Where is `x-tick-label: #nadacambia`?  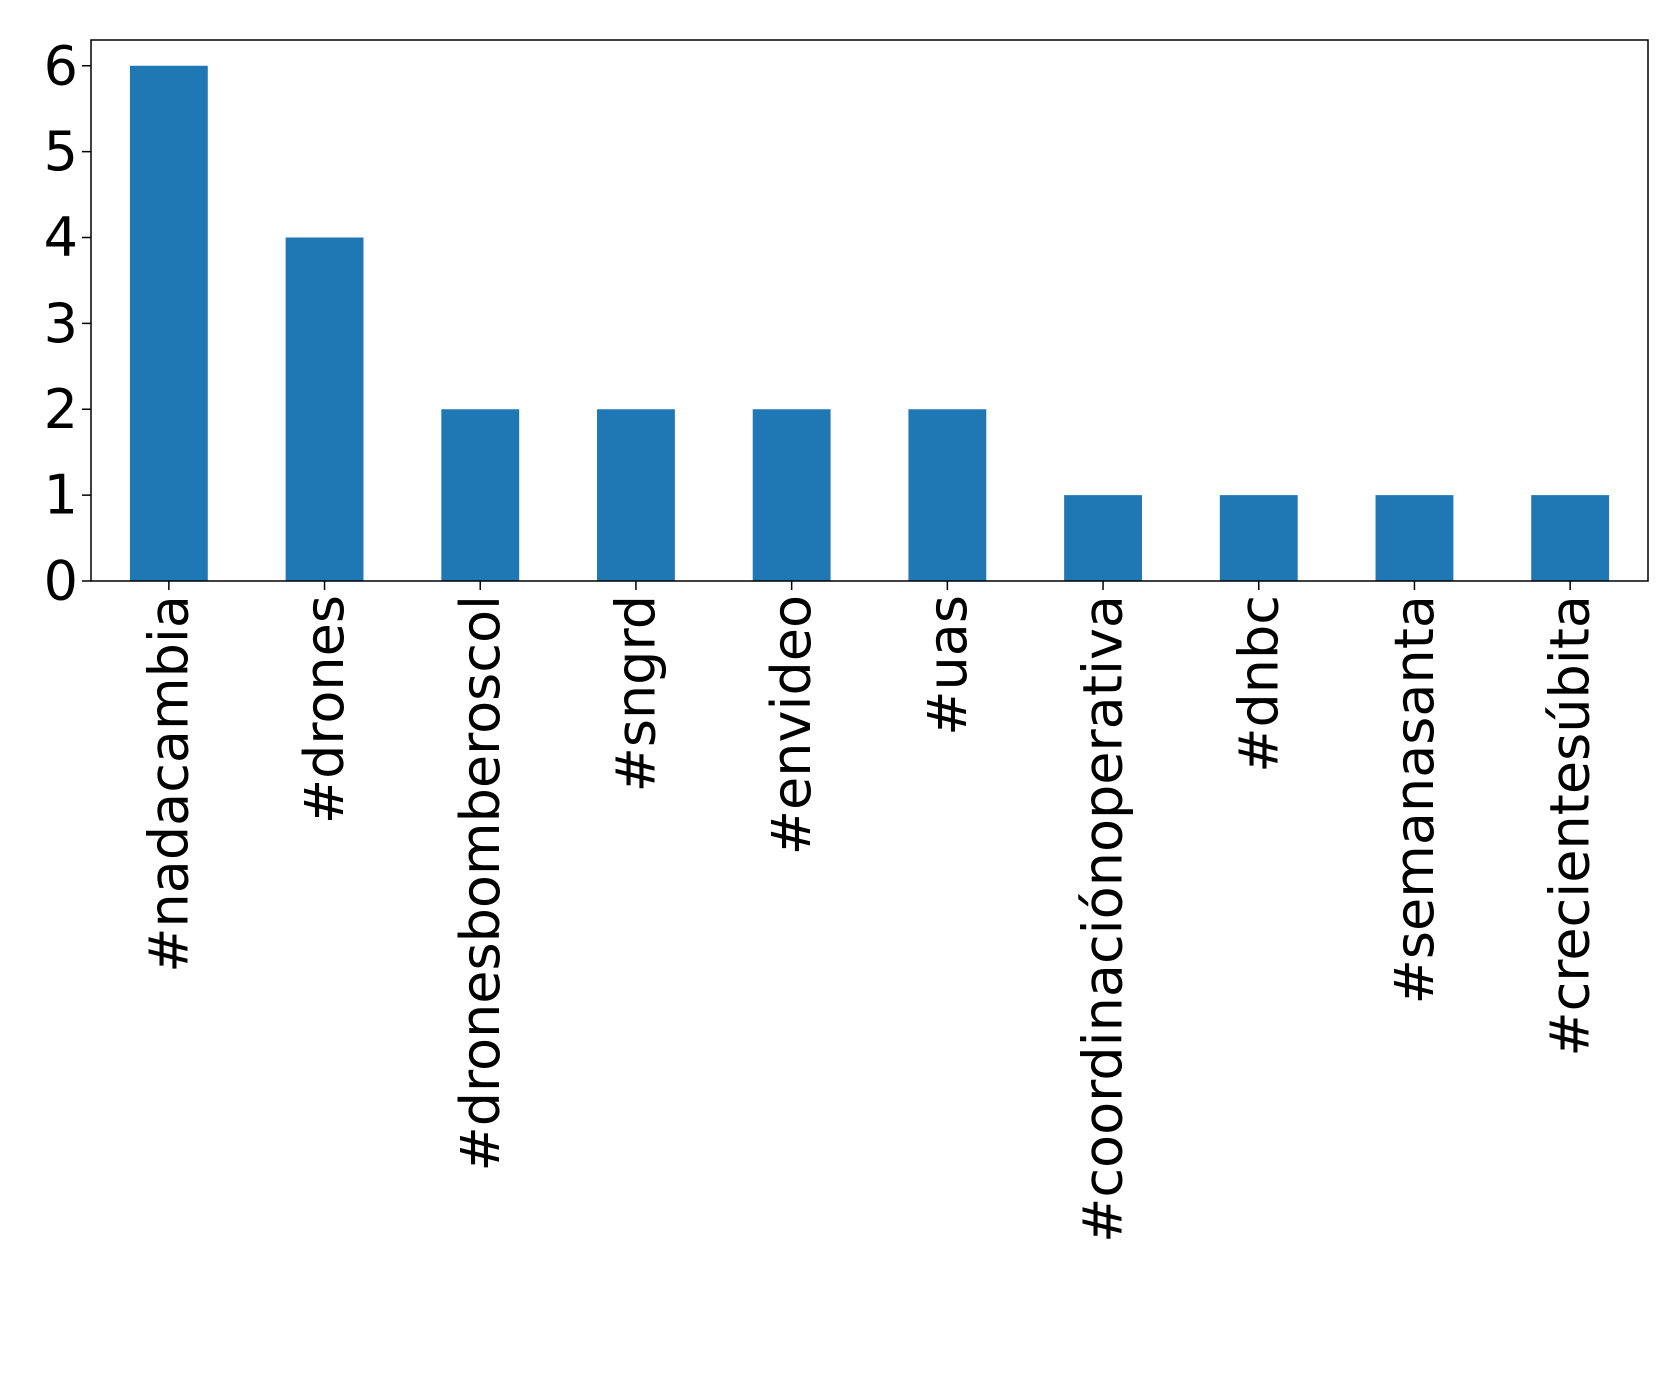 x-tick-label: #nadacambia is located at coordinates (168, 784).